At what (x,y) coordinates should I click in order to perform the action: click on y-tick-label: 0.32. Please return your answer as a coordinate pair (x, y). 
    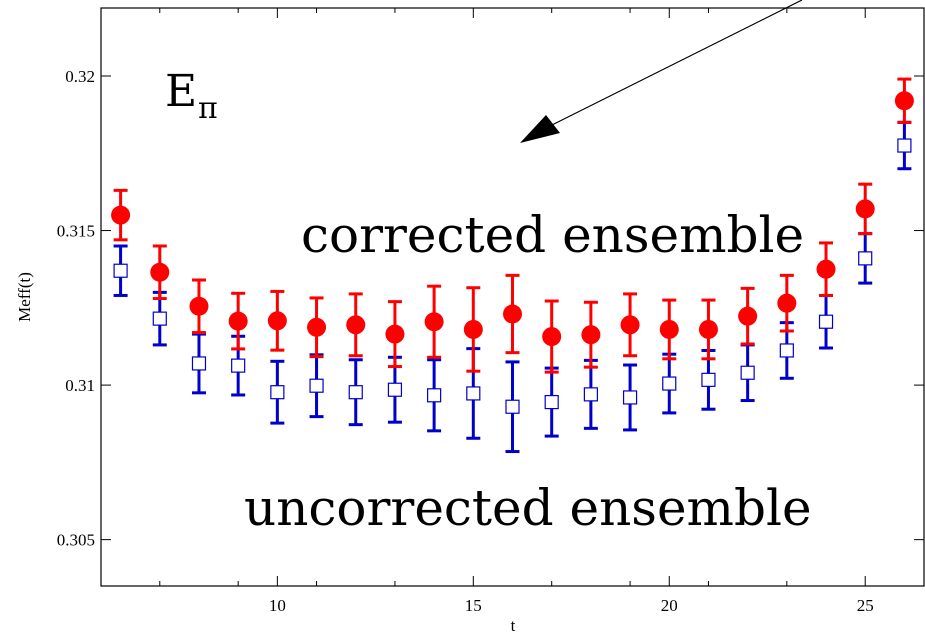
    Looking at the image, I should click on (80, 76).